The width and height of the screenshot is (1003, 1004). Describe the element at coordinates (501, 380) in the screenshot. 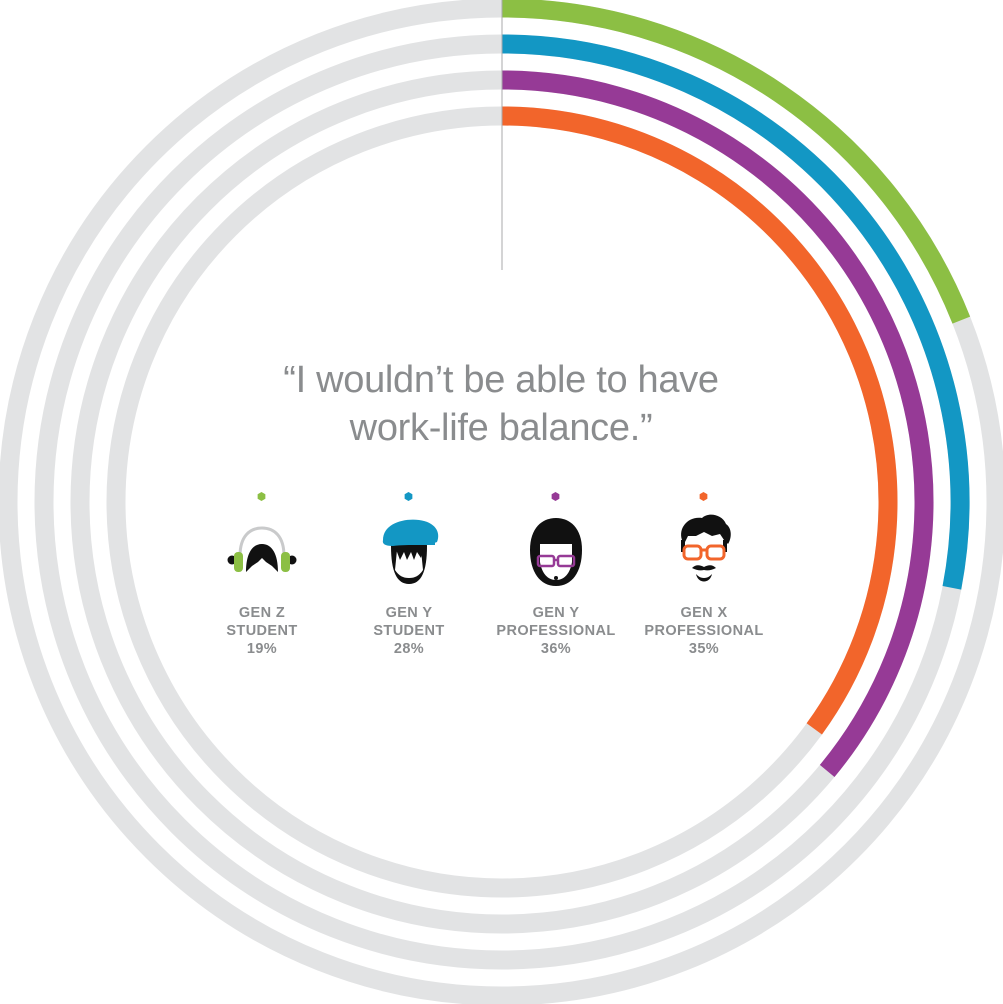

I see `quote-line-1: “I wouldn’t be able to have` at that location.